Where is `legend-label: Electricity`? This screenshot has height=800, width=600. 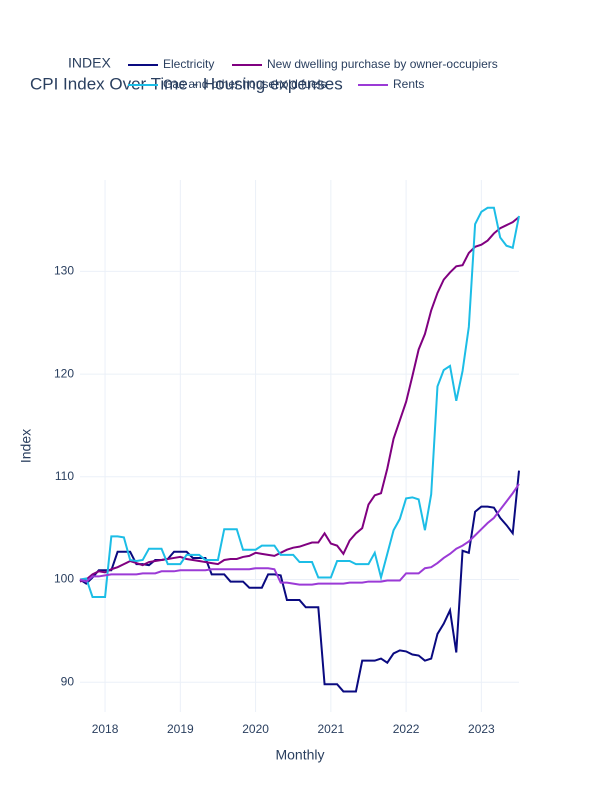 legend-label: Electricity is located at coordinates (188, 64).